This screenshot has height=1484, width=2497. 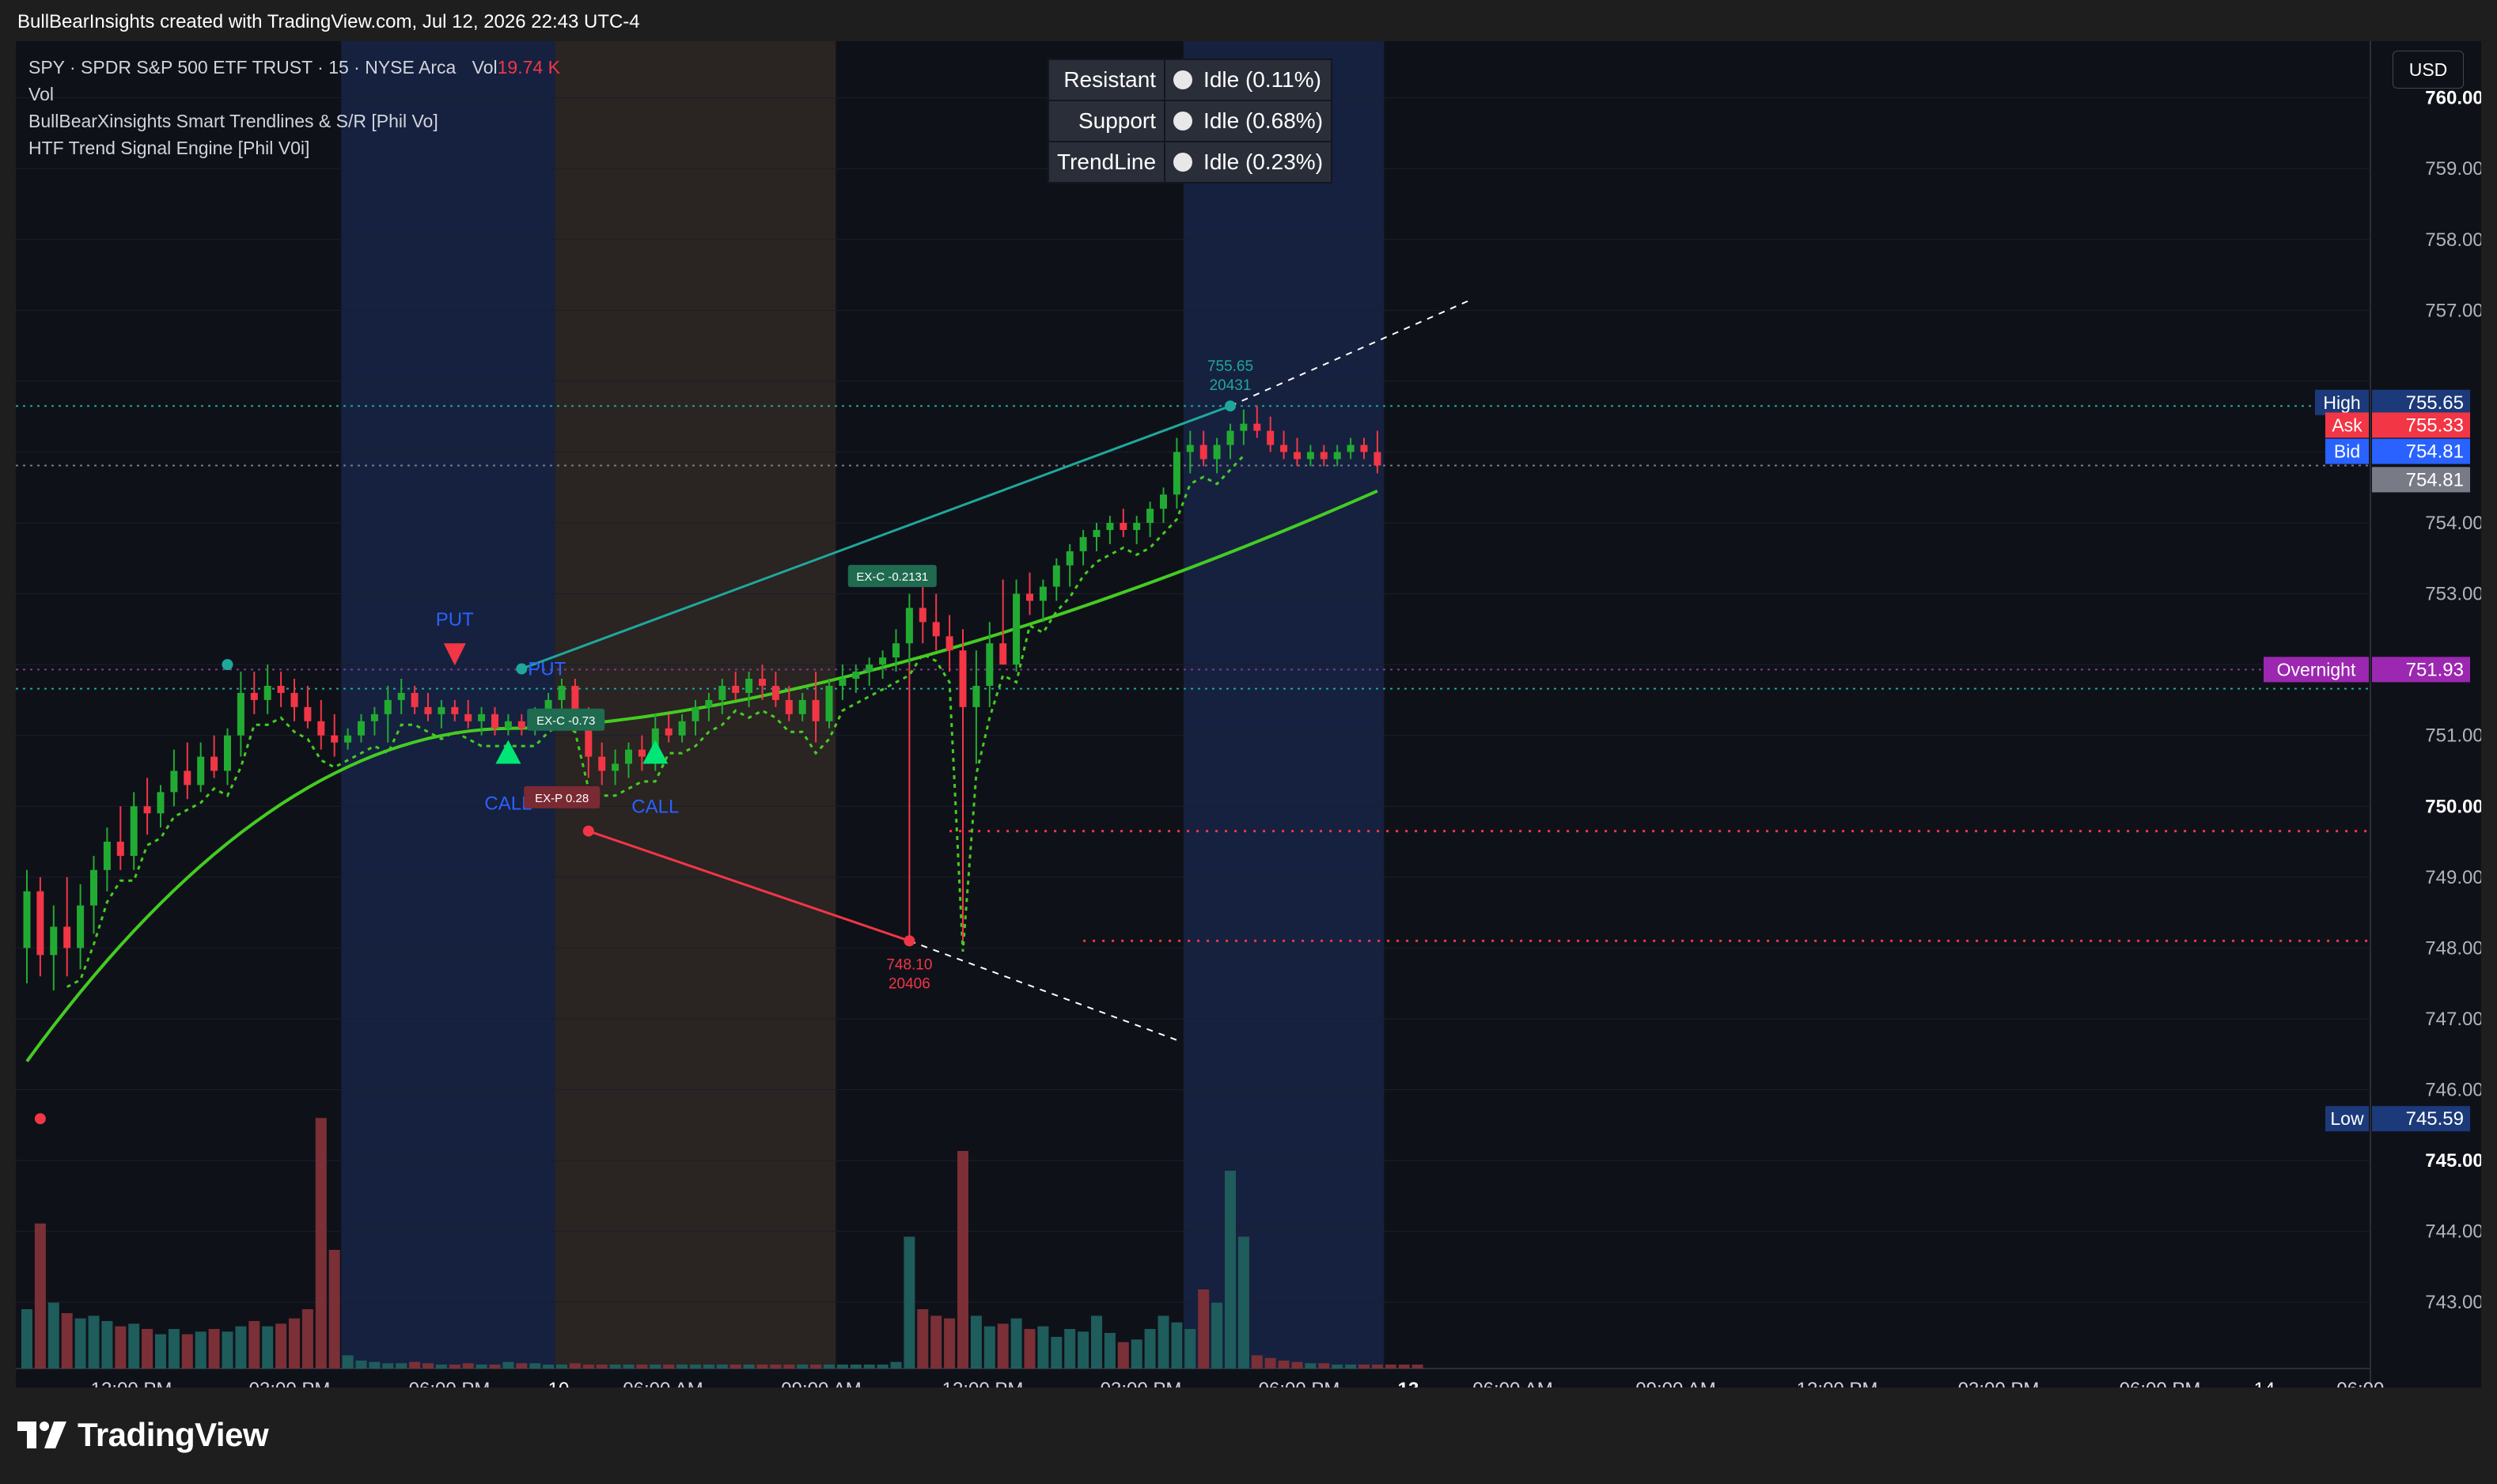 What do you see at coordinates (2341, 402) in the screenshot?
I see `high-label-text: High` at bounding box center [2341, 402].